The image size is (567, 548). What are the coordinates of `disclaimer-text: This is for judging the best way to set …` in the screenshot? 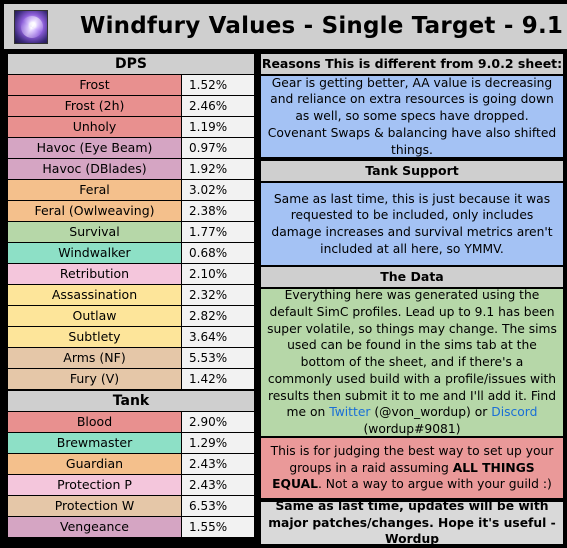 It's located at (412, 468).